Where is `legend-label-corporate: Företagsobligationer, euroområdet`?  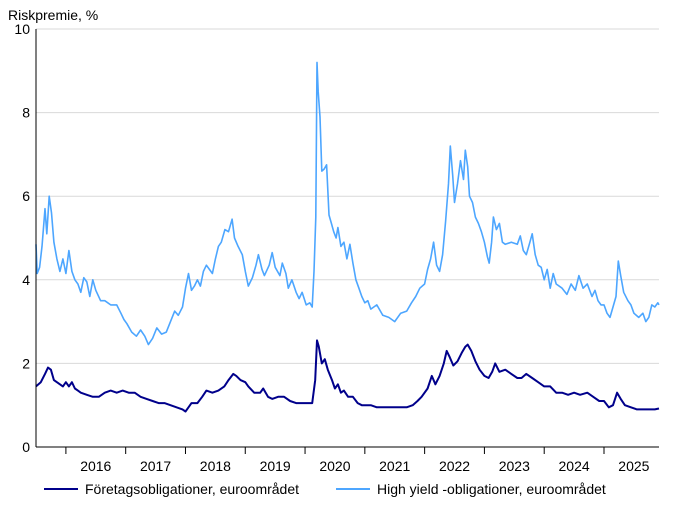
legend-label-corporate: Företagsobligationer, euroområdet is located at coordinates (192, 489).